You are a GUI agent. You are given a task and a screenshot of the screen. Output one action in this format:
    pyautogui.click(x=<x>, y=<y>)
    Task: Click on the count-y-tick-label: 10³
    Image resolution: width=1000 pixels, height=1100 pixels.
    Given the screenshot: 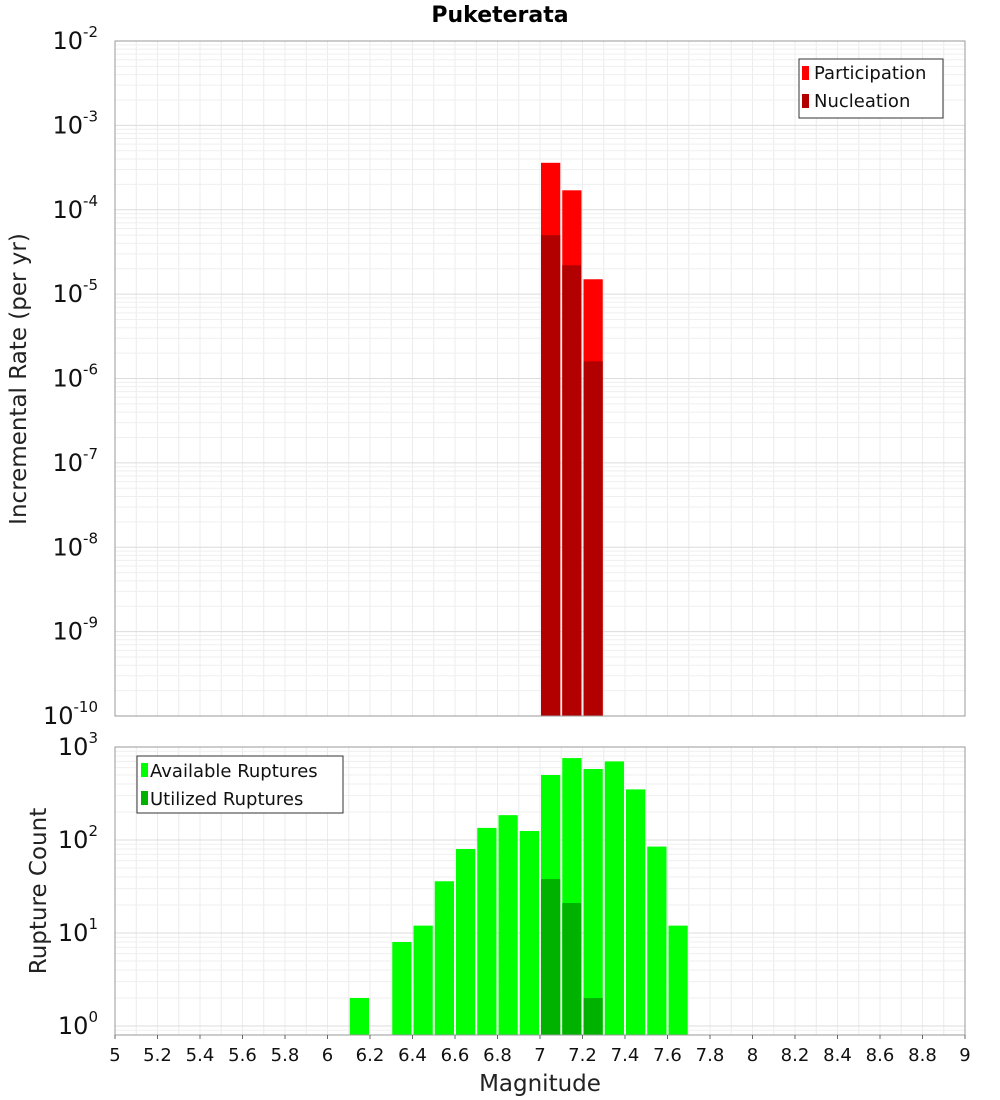 What is the action you would take?
    pyautogui.click(x=78, y=745)
    